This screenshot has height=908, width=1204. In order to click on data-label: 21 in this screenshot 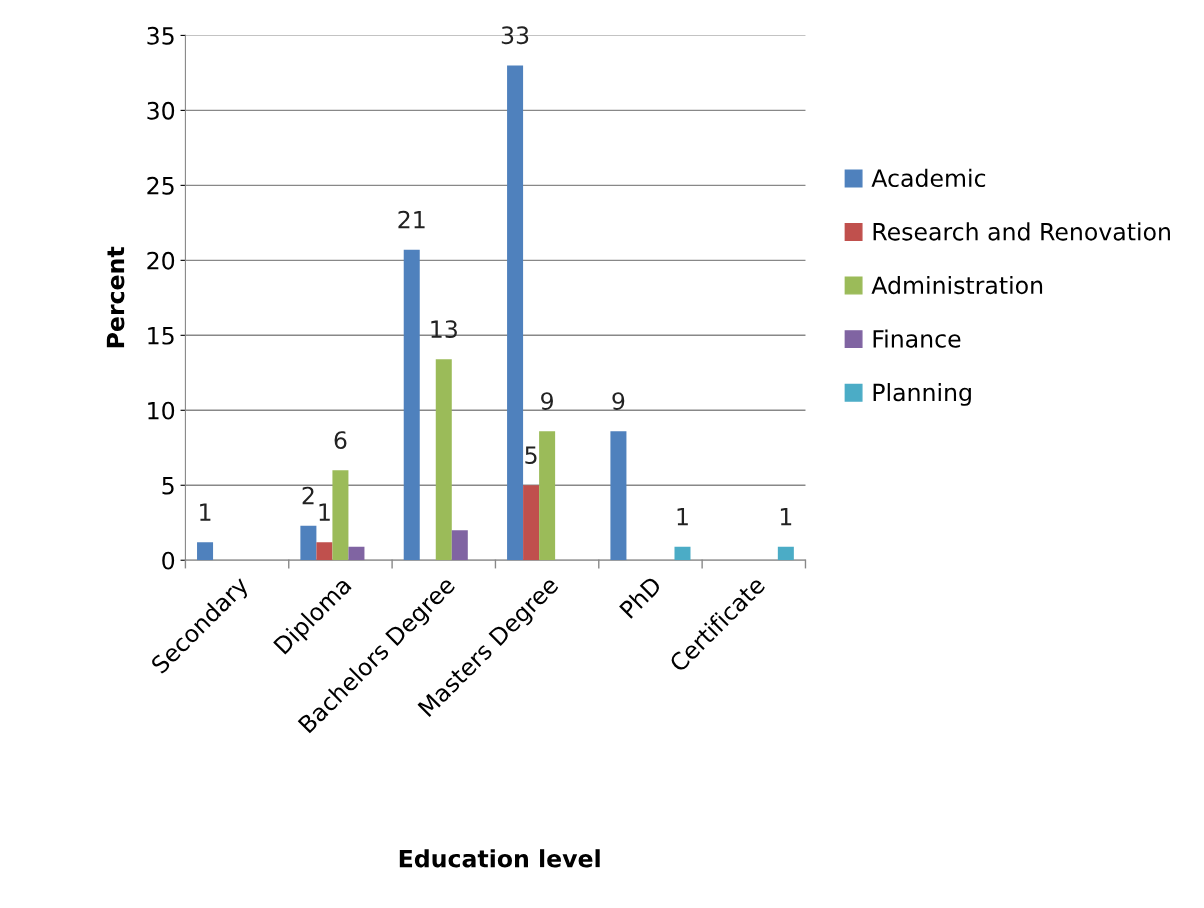, I will do `click(411, 219)`.